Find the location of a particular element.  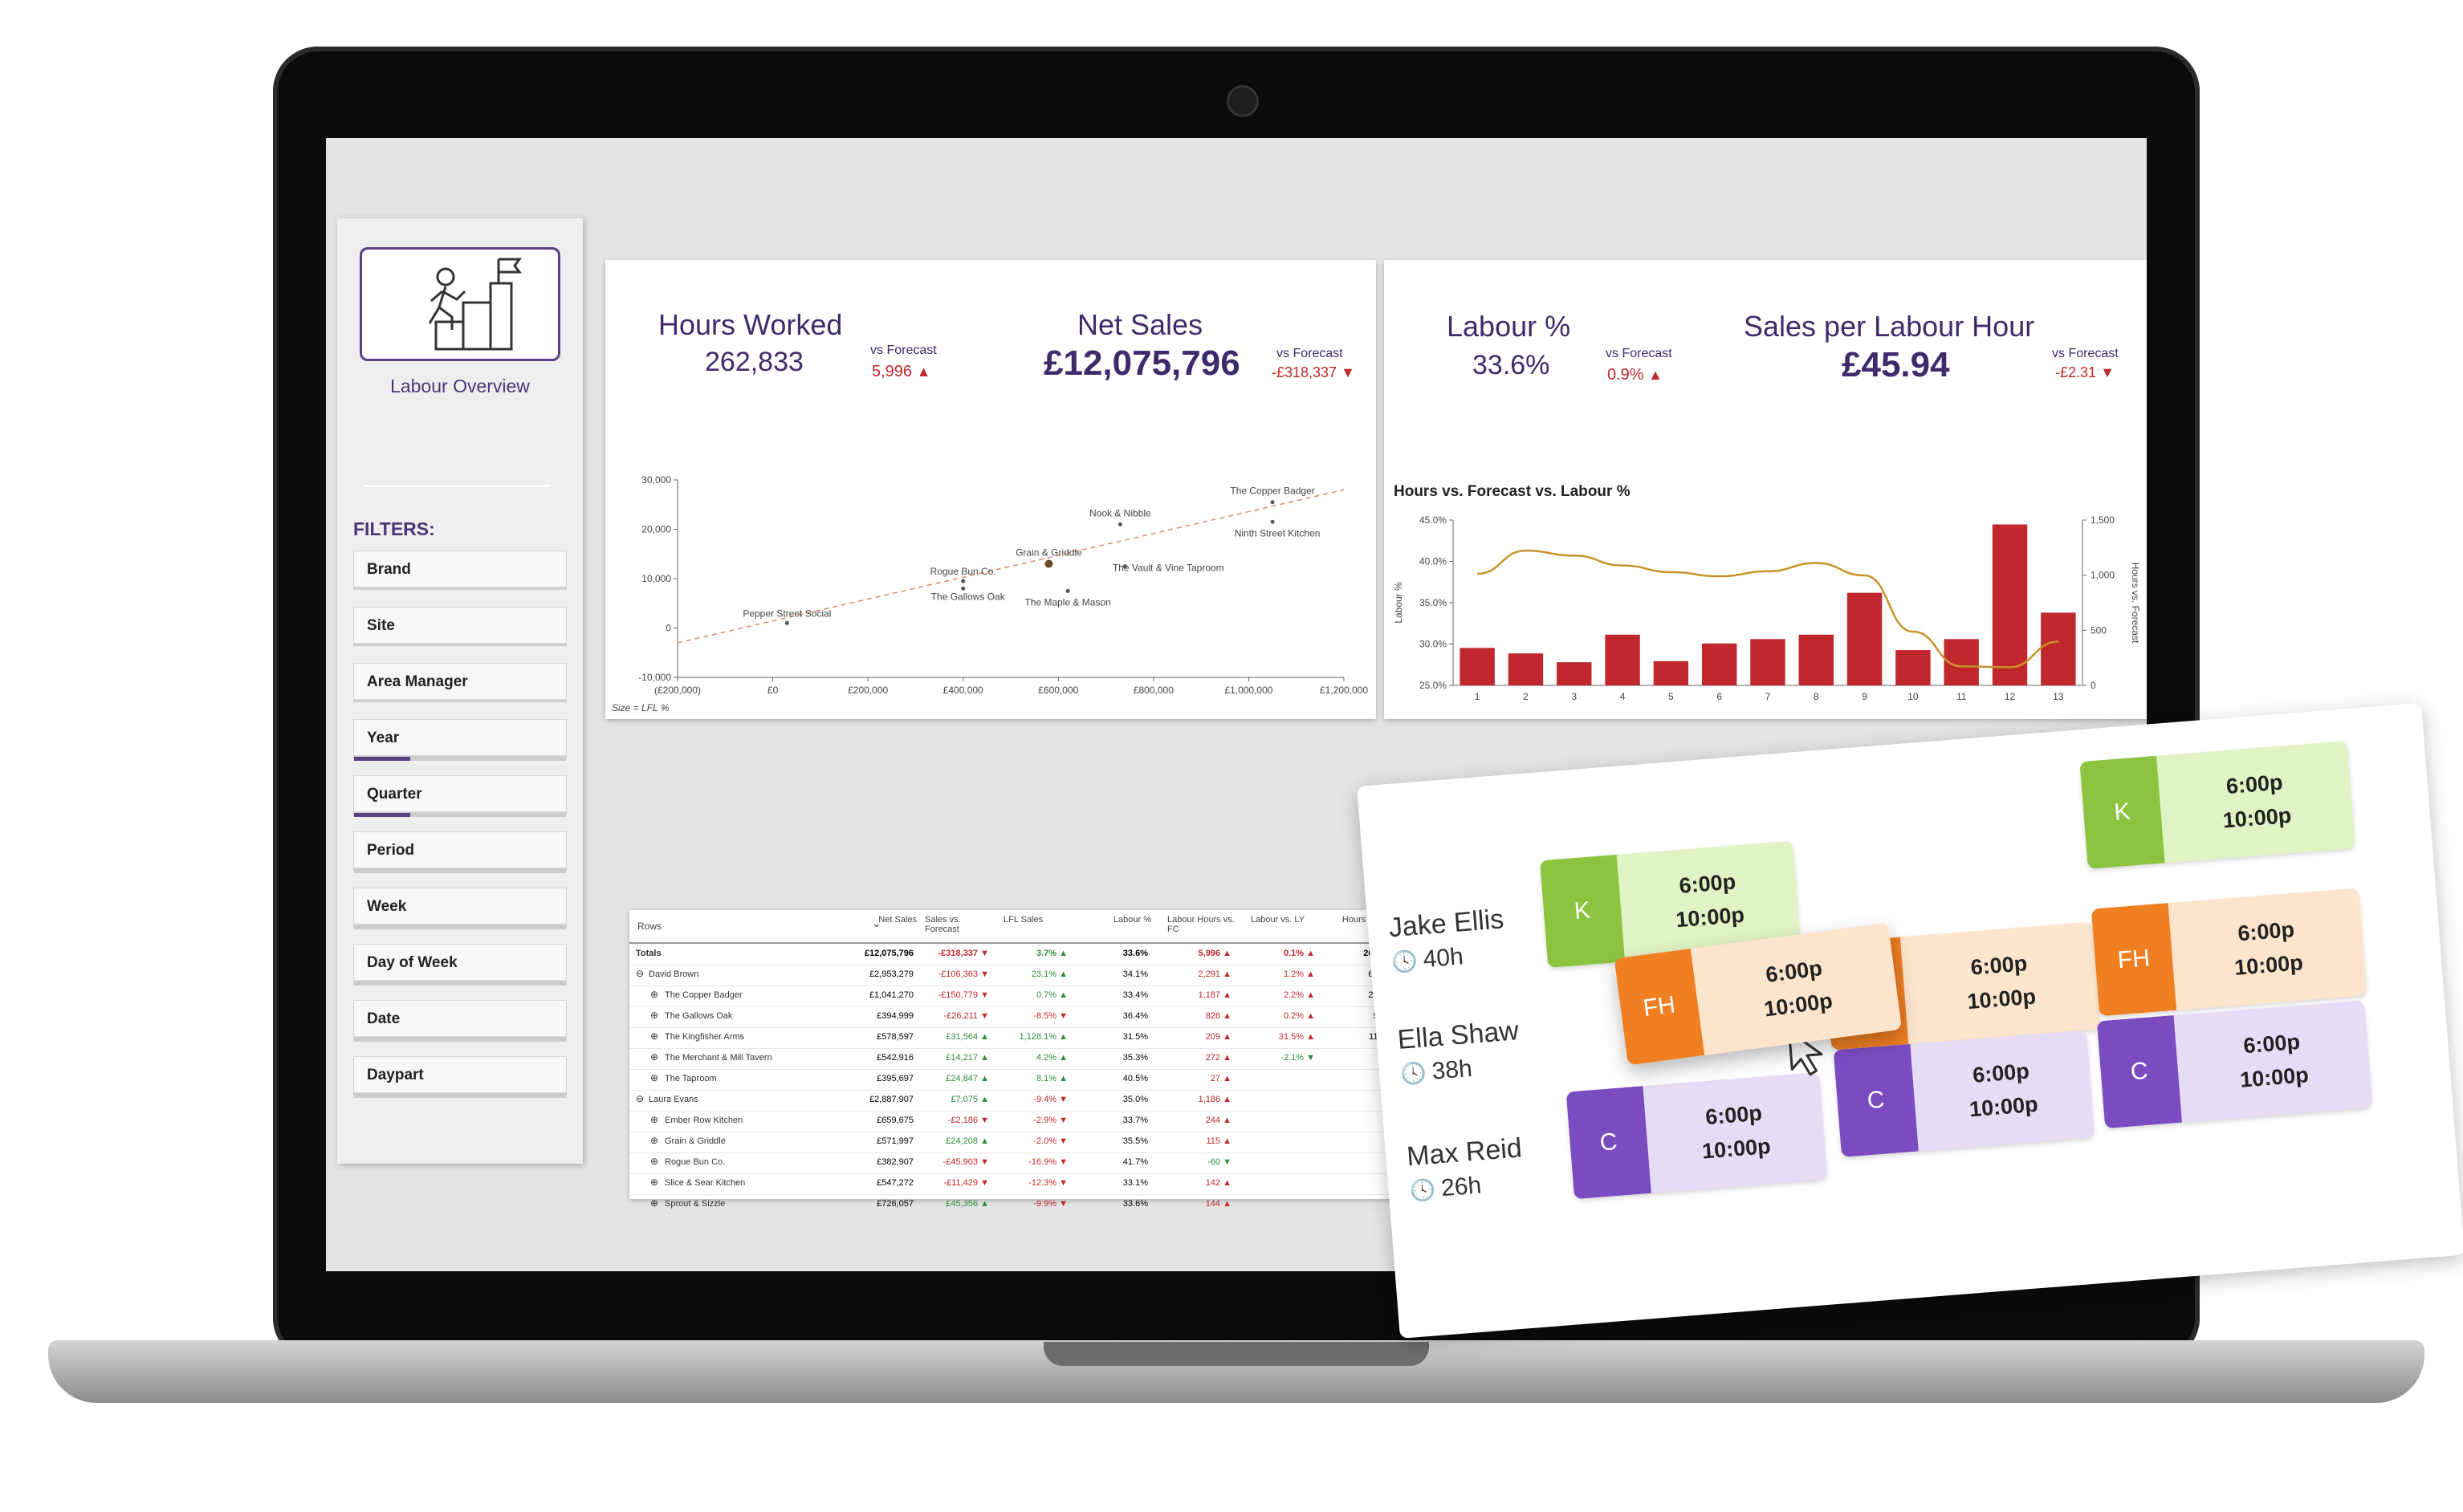

cell-value: -£106,363 is located at coordinates (958, 974).